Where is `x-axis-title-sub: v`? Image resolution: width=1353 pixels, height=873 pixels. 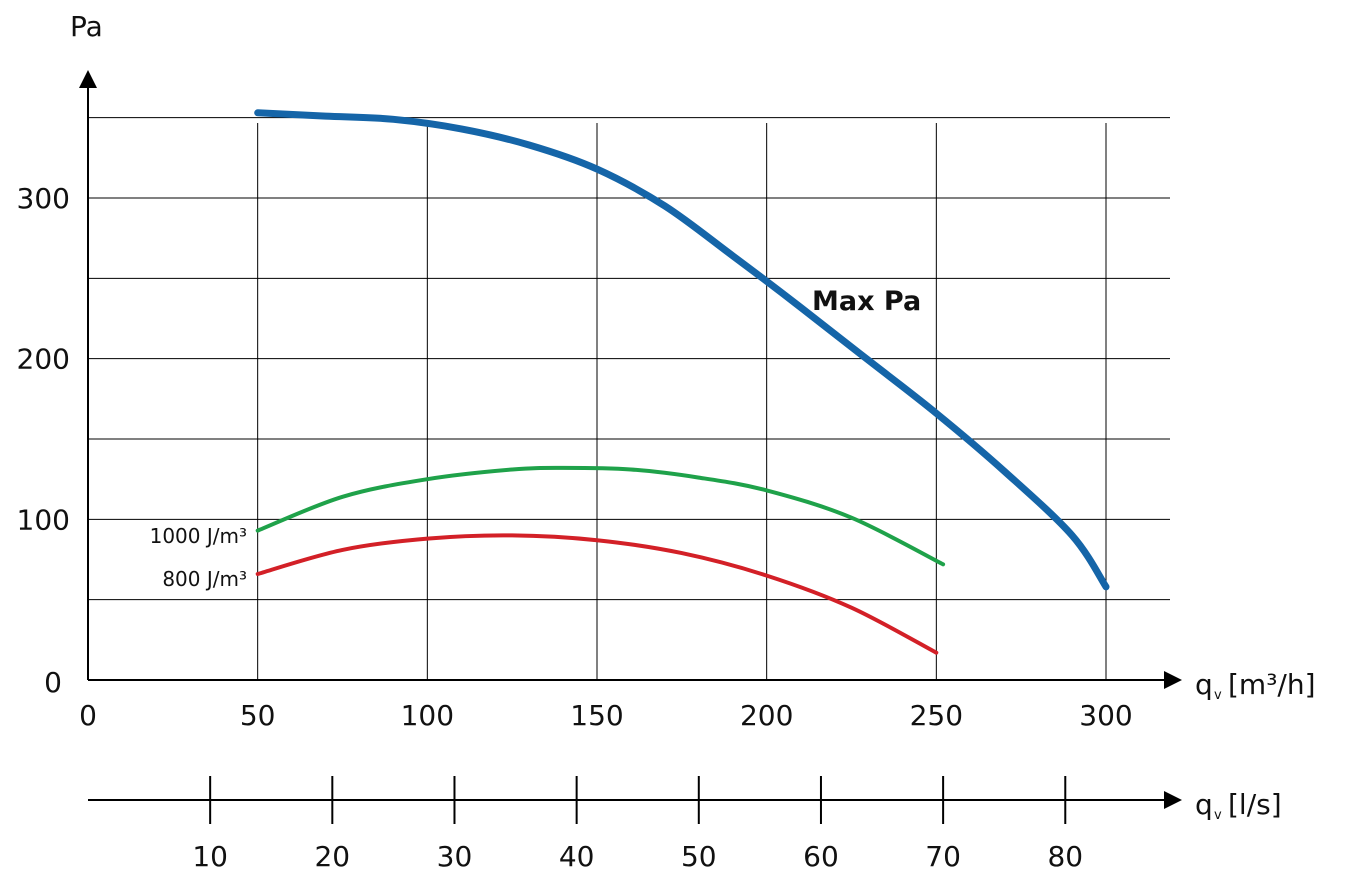 x-axis-title-sub: v is located at coordinates (1218, 695).